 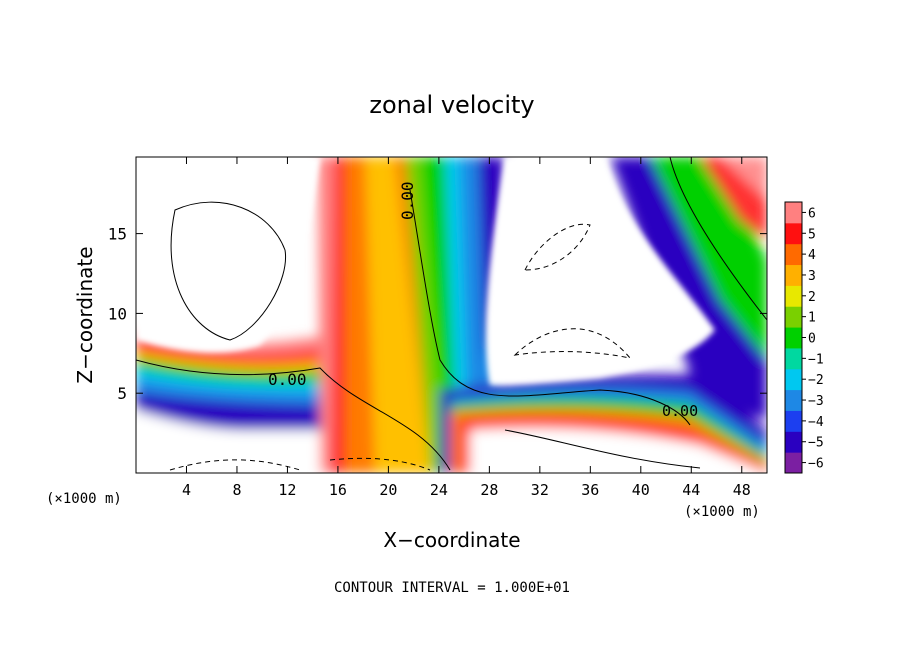 What do you see at coordinates (812, 213) in the screenshot?
I see `colorbar-tick-label: 6` at bounding box center [812, 213].